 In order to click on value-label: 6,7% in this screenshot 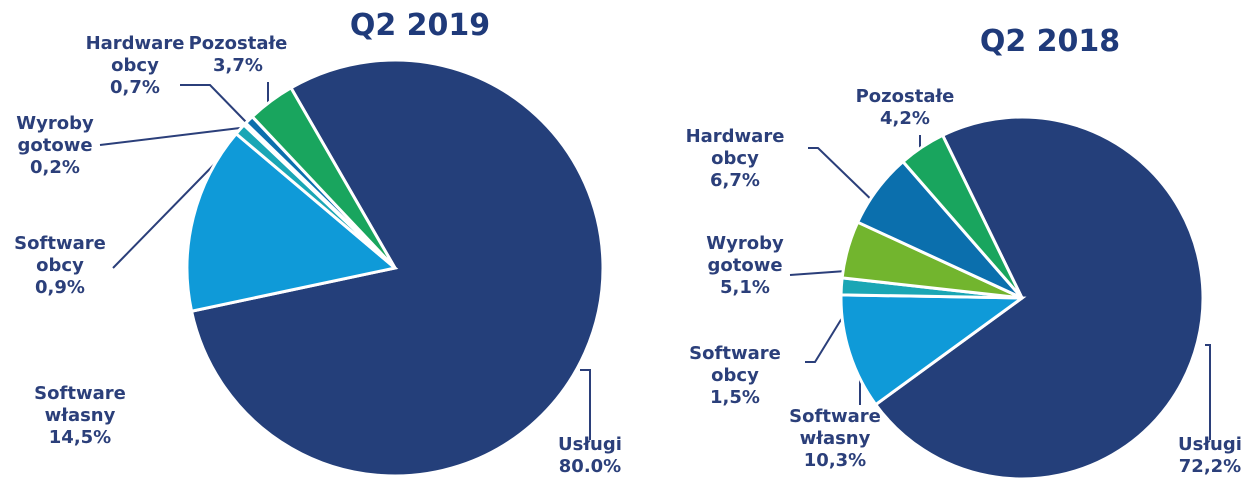, I will do `click(735, 180)`.